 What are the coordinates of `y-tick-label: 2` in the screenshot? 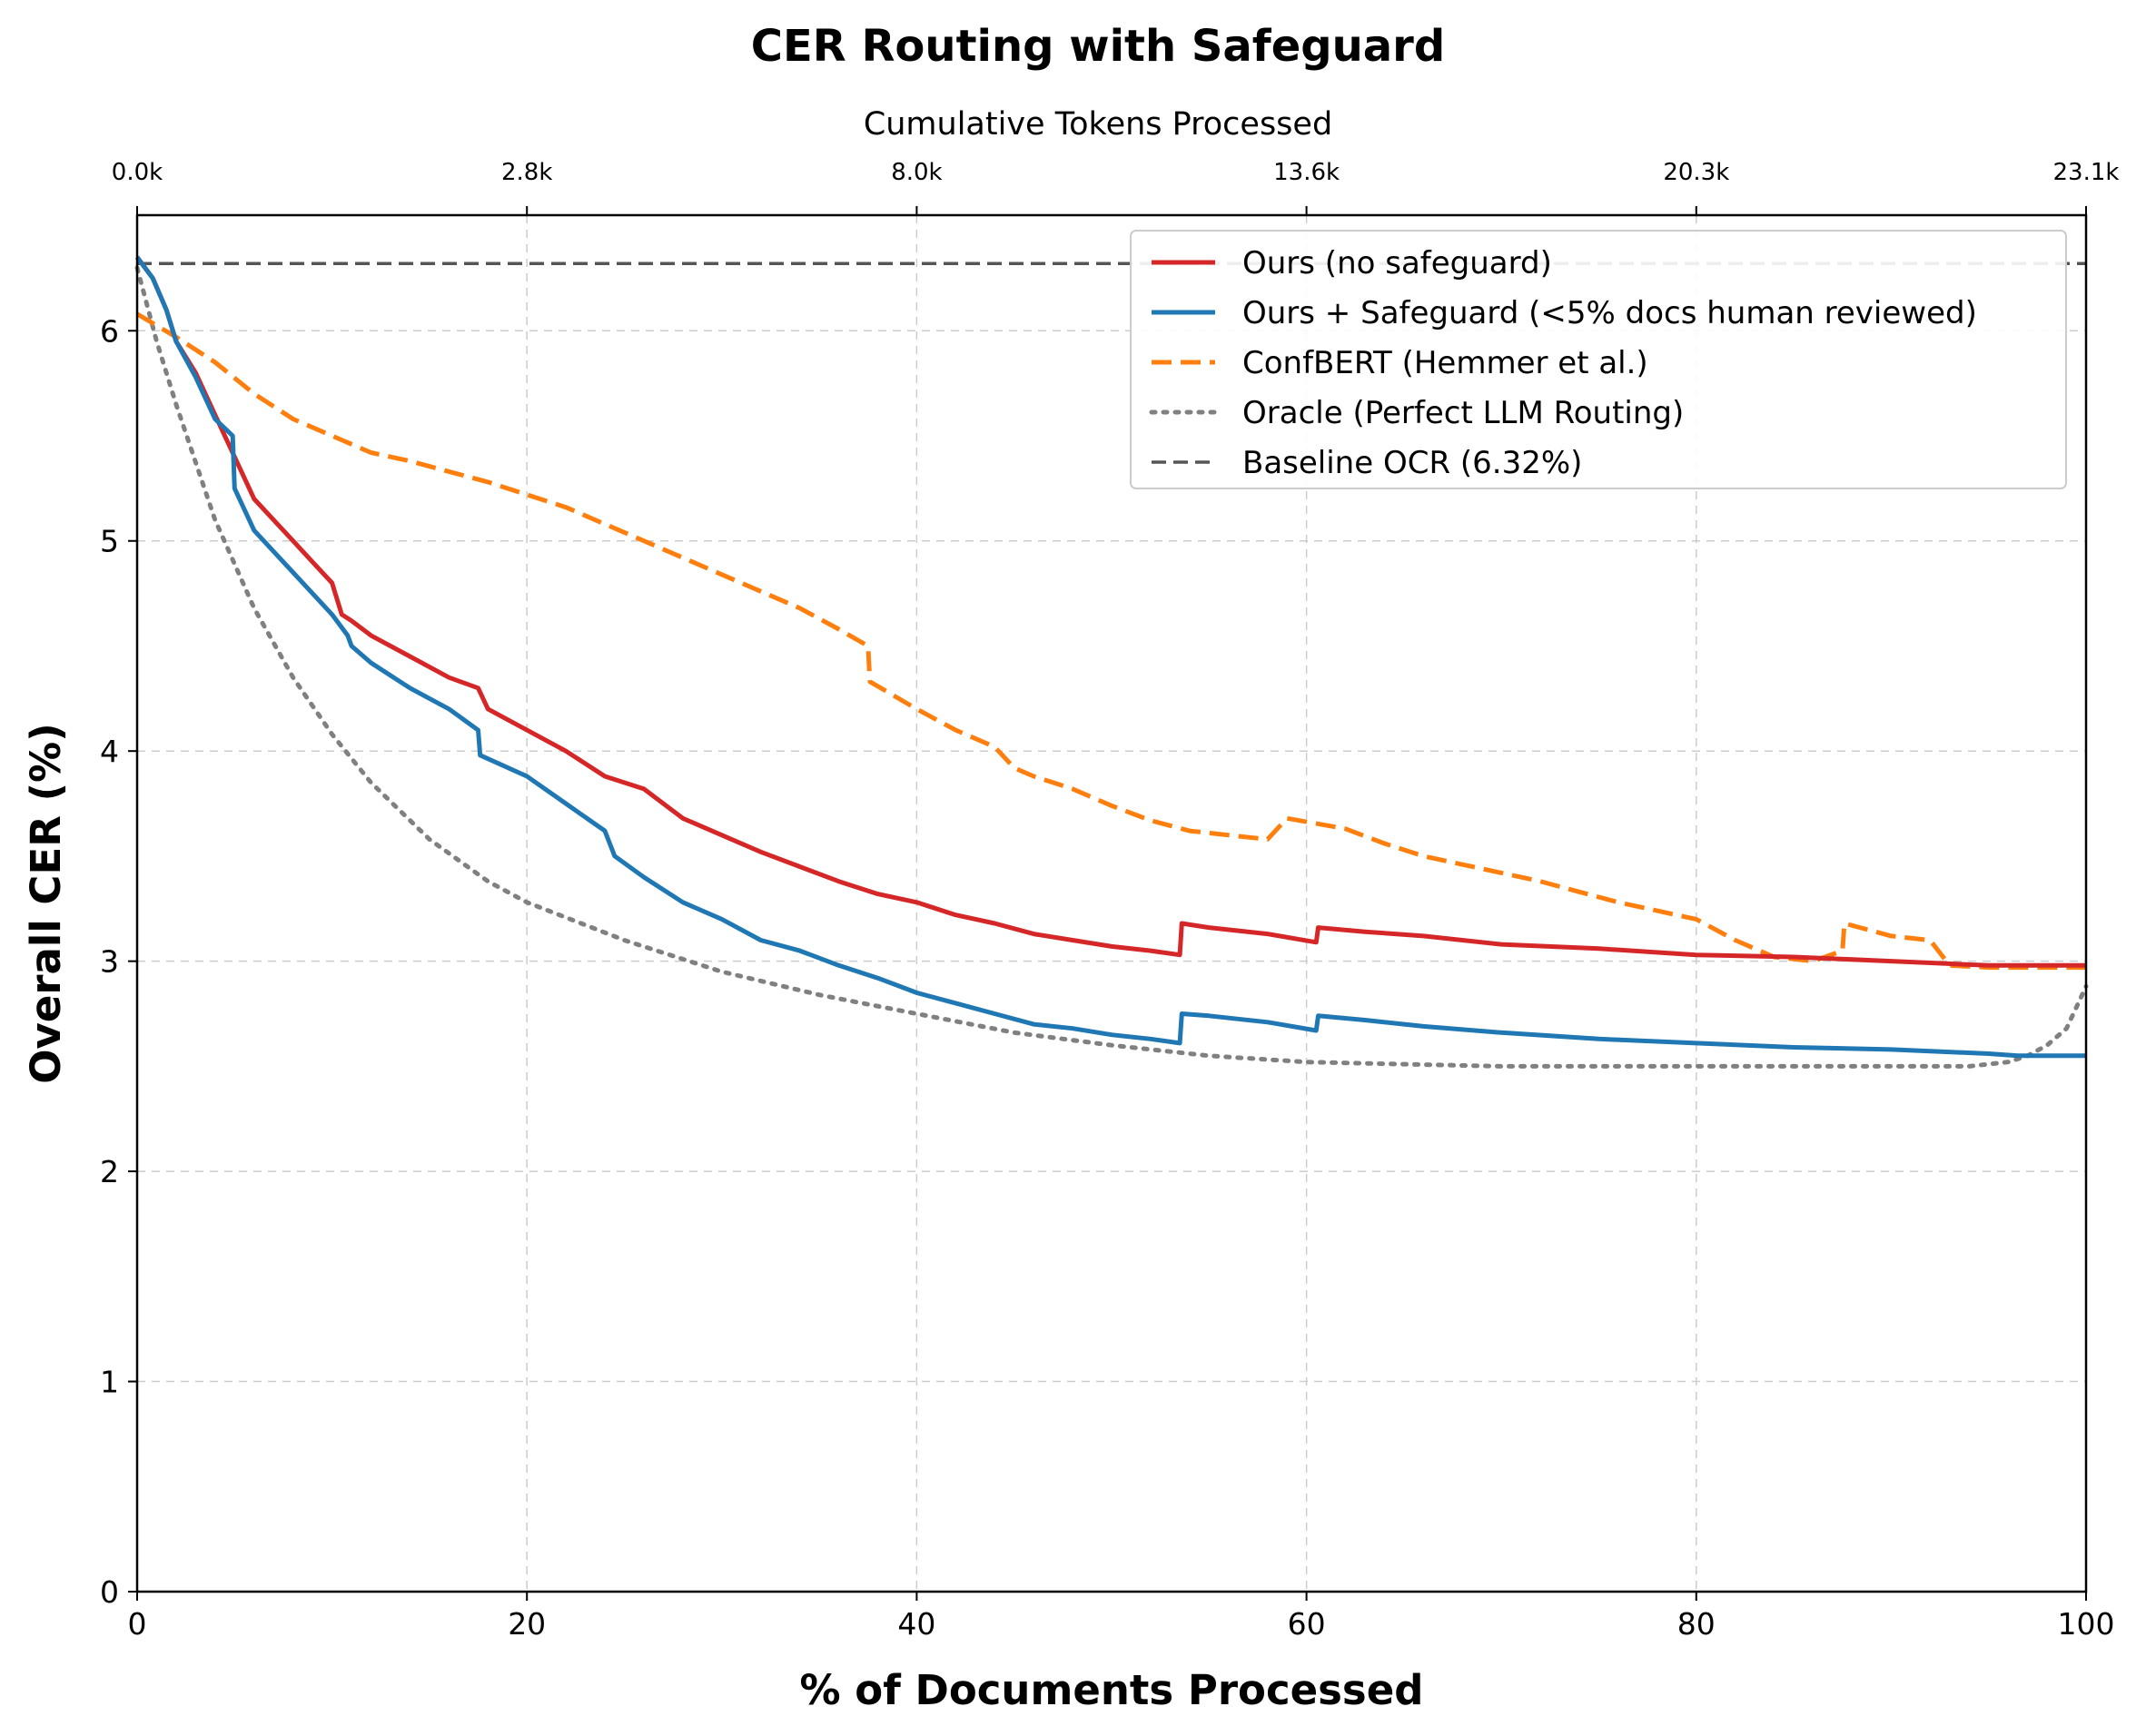 It's located at (110, 1171).